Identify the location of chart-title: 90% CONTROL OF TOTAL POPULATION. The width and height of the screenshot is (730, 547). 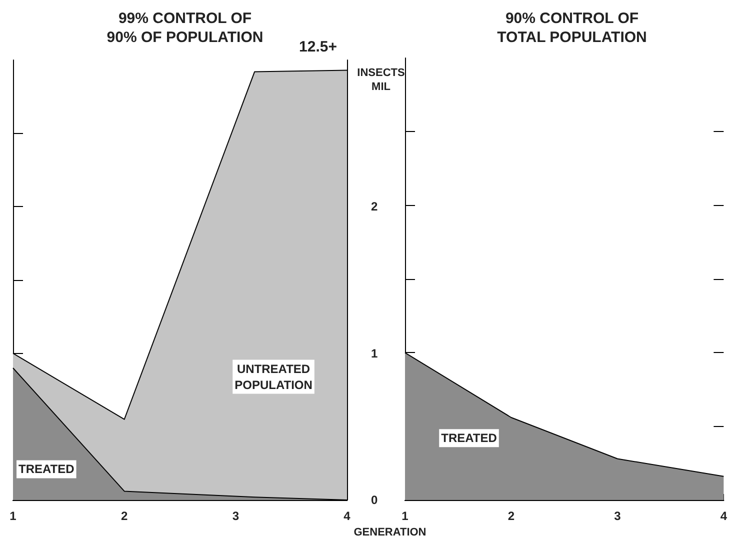
(572, 28).